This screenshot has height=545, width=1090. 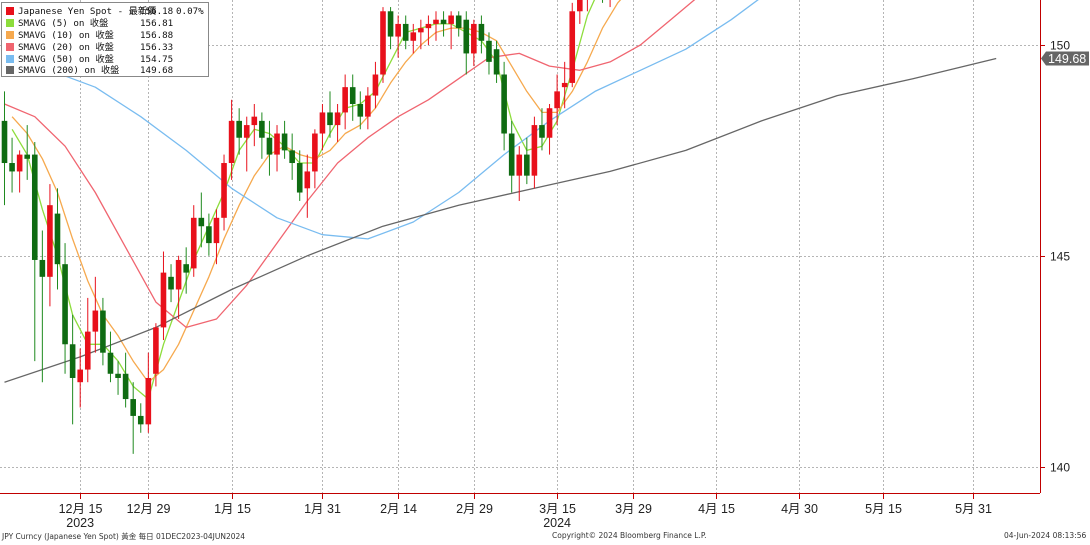 I want to click on time-tick-label: 1月 31, so click(x=322, y=509).